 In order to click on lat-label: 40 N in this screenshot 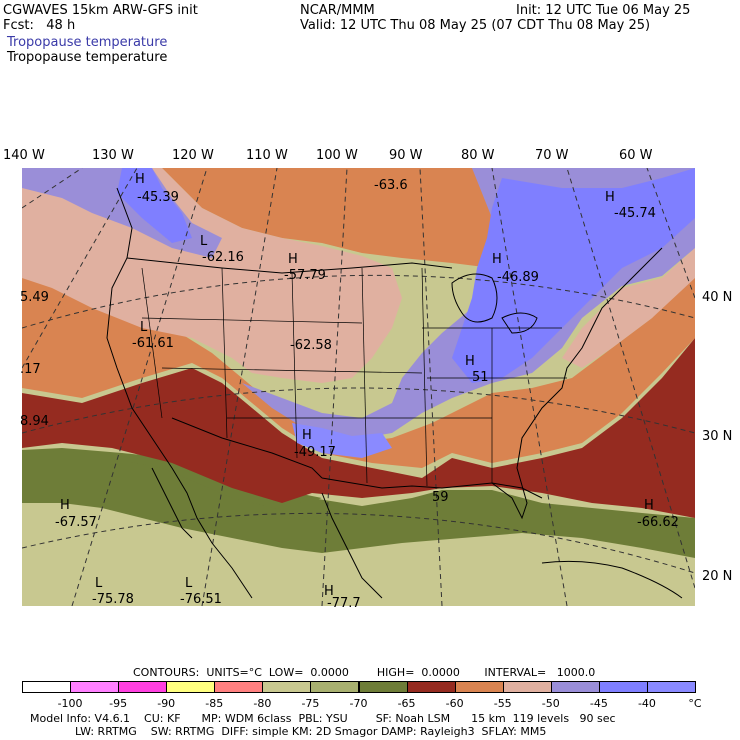, I will do `click(717, 297)`.